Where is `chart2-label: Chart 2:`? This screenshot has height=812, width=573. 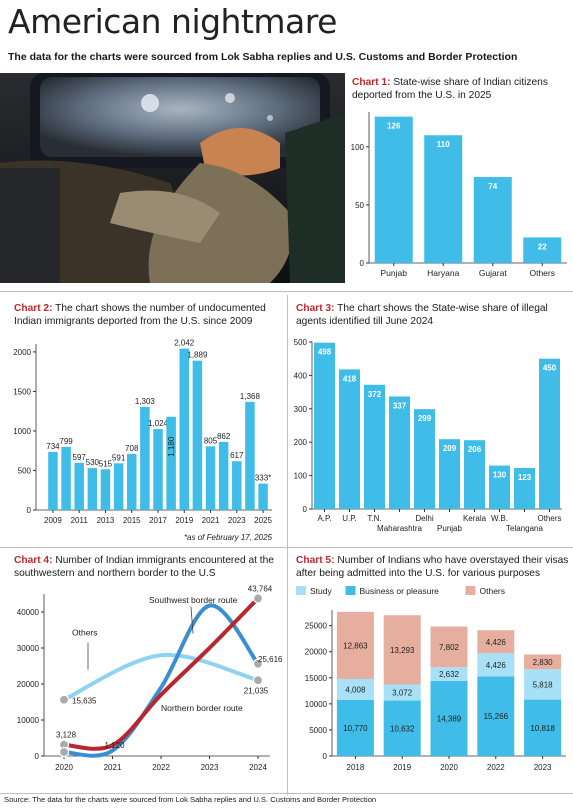 chart2-label: Chart 2: is located at coordinates (33, 308).